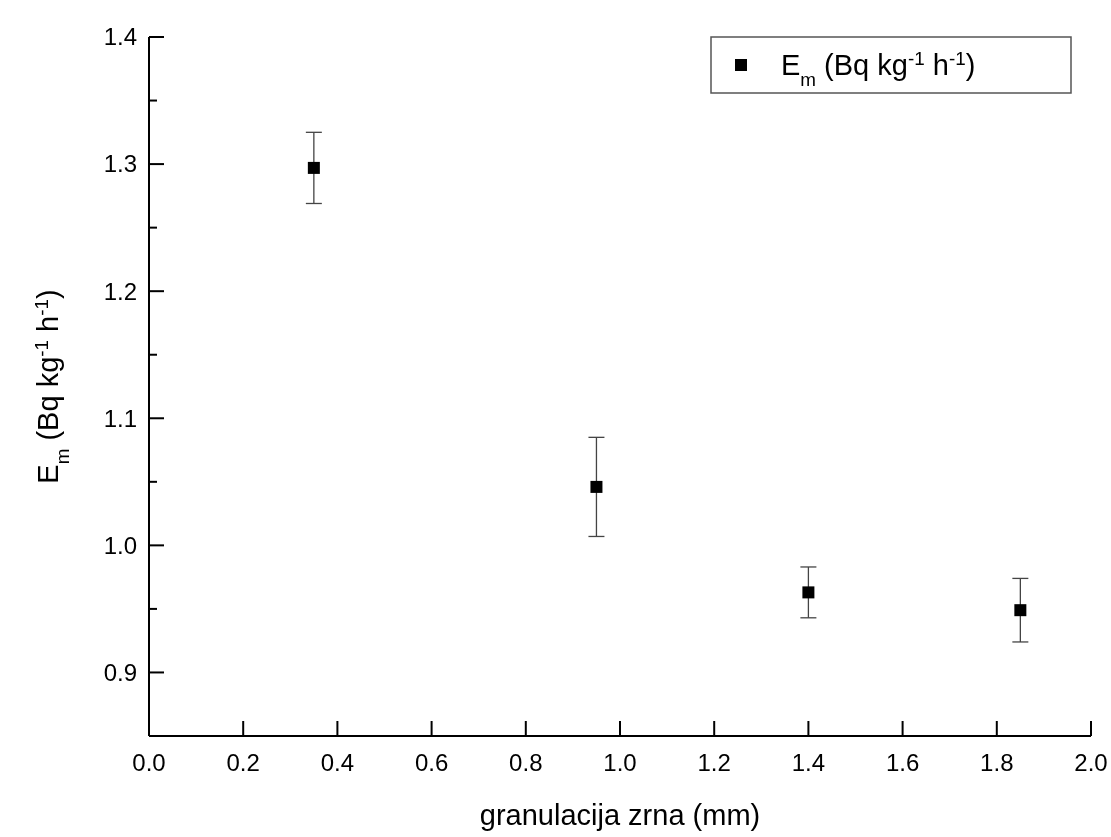  I want to click on x-tick-label: 0.0, so click(149, 762).